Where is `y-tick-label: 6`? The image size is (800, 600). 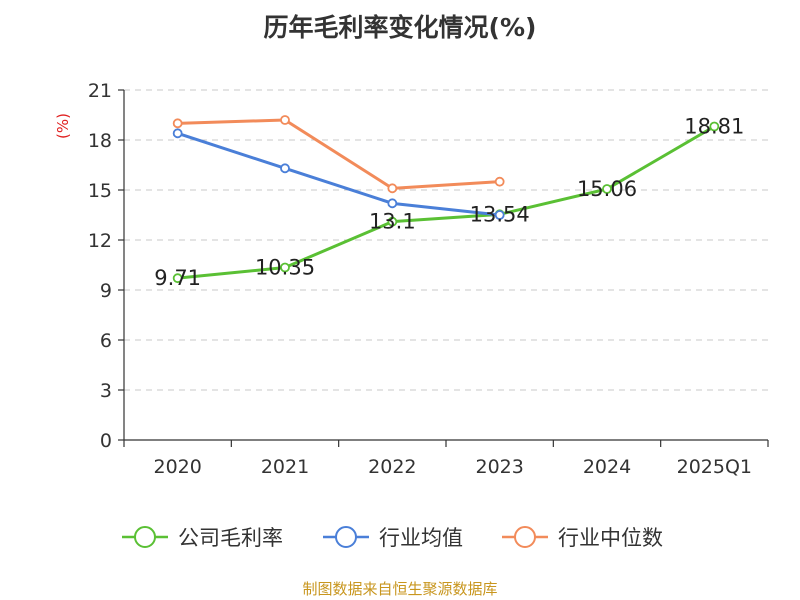
y-tick-label: 6 is located at coordinates (106, 341).